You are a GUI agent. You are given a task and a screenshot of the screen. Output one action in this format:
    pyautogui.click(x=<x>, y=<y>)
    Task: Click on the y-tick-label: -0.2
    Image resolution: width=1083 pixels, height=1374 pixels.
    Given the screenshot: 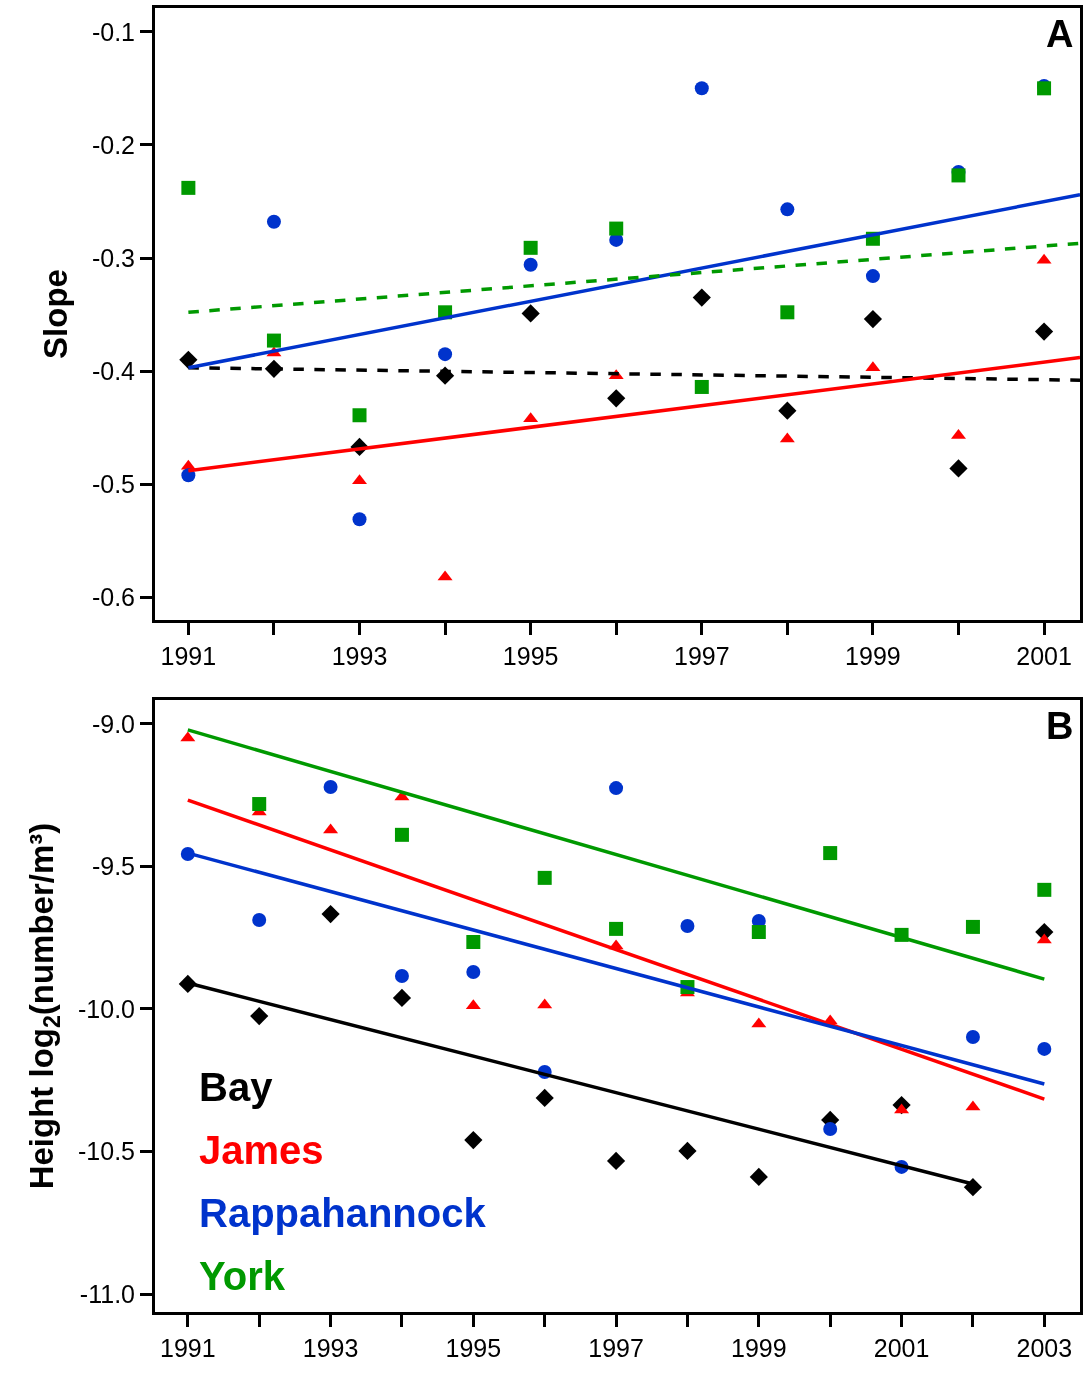 What is the action you would take?
    pyautogui.click(x=113, y=144)
    